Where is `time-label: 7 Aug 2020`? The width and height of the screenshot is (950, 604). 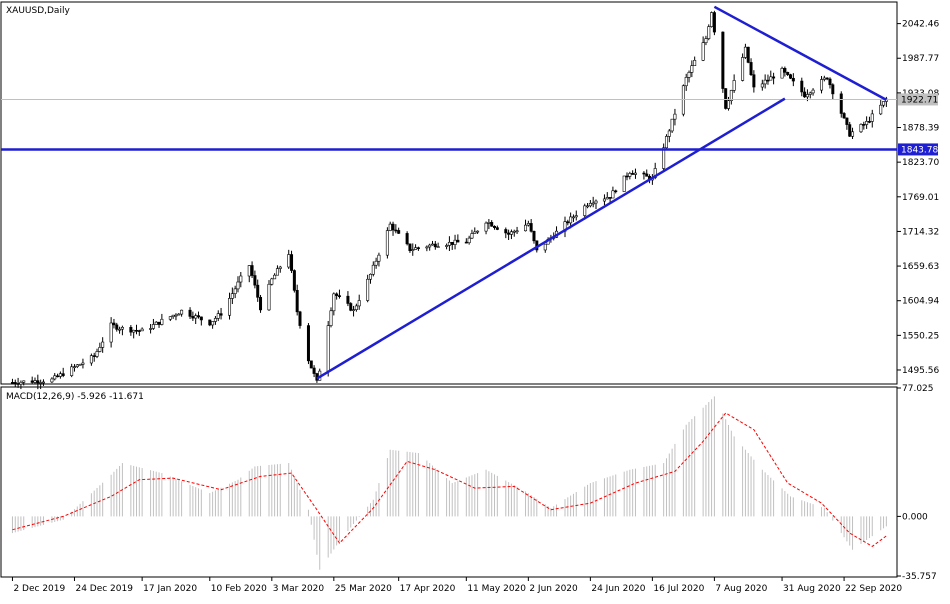
time-label: 7 Aug 2020 is located at coordinates (741, 589).